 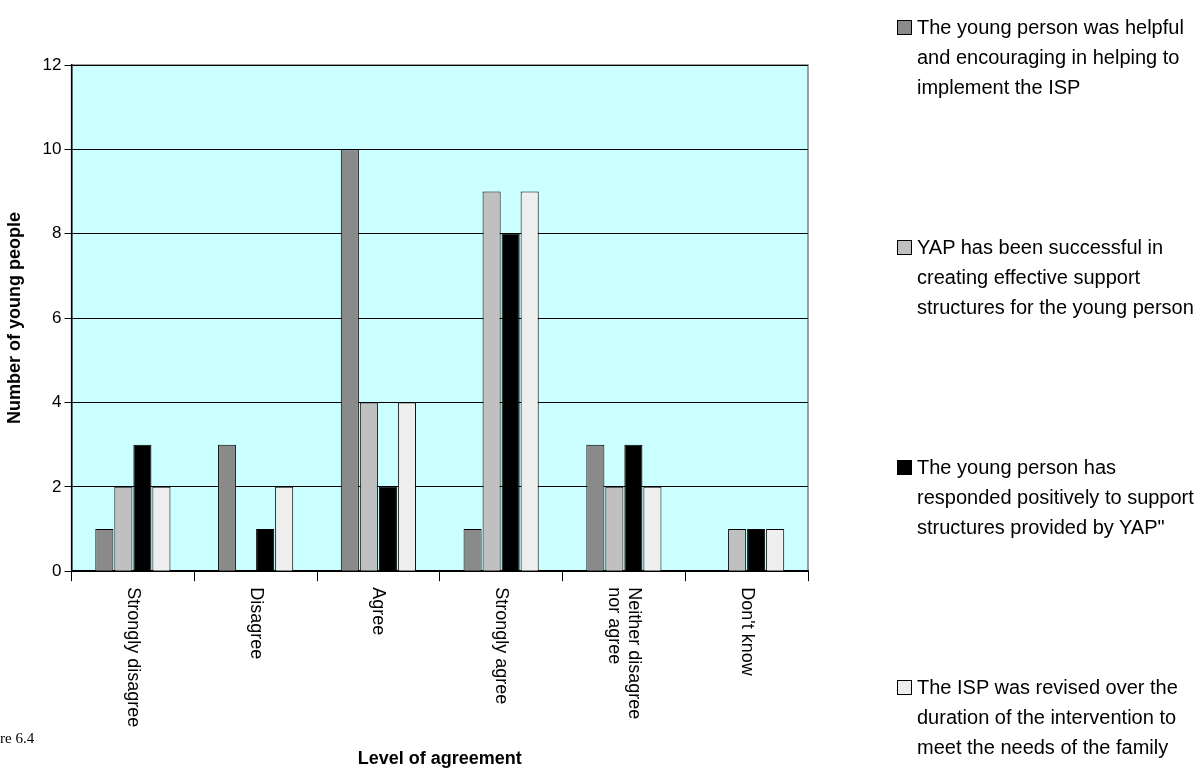 What do you see at coordinates (52, 149) in the screenshot?
I see `y-tick-label: 10` at bounding box center [52, 149].